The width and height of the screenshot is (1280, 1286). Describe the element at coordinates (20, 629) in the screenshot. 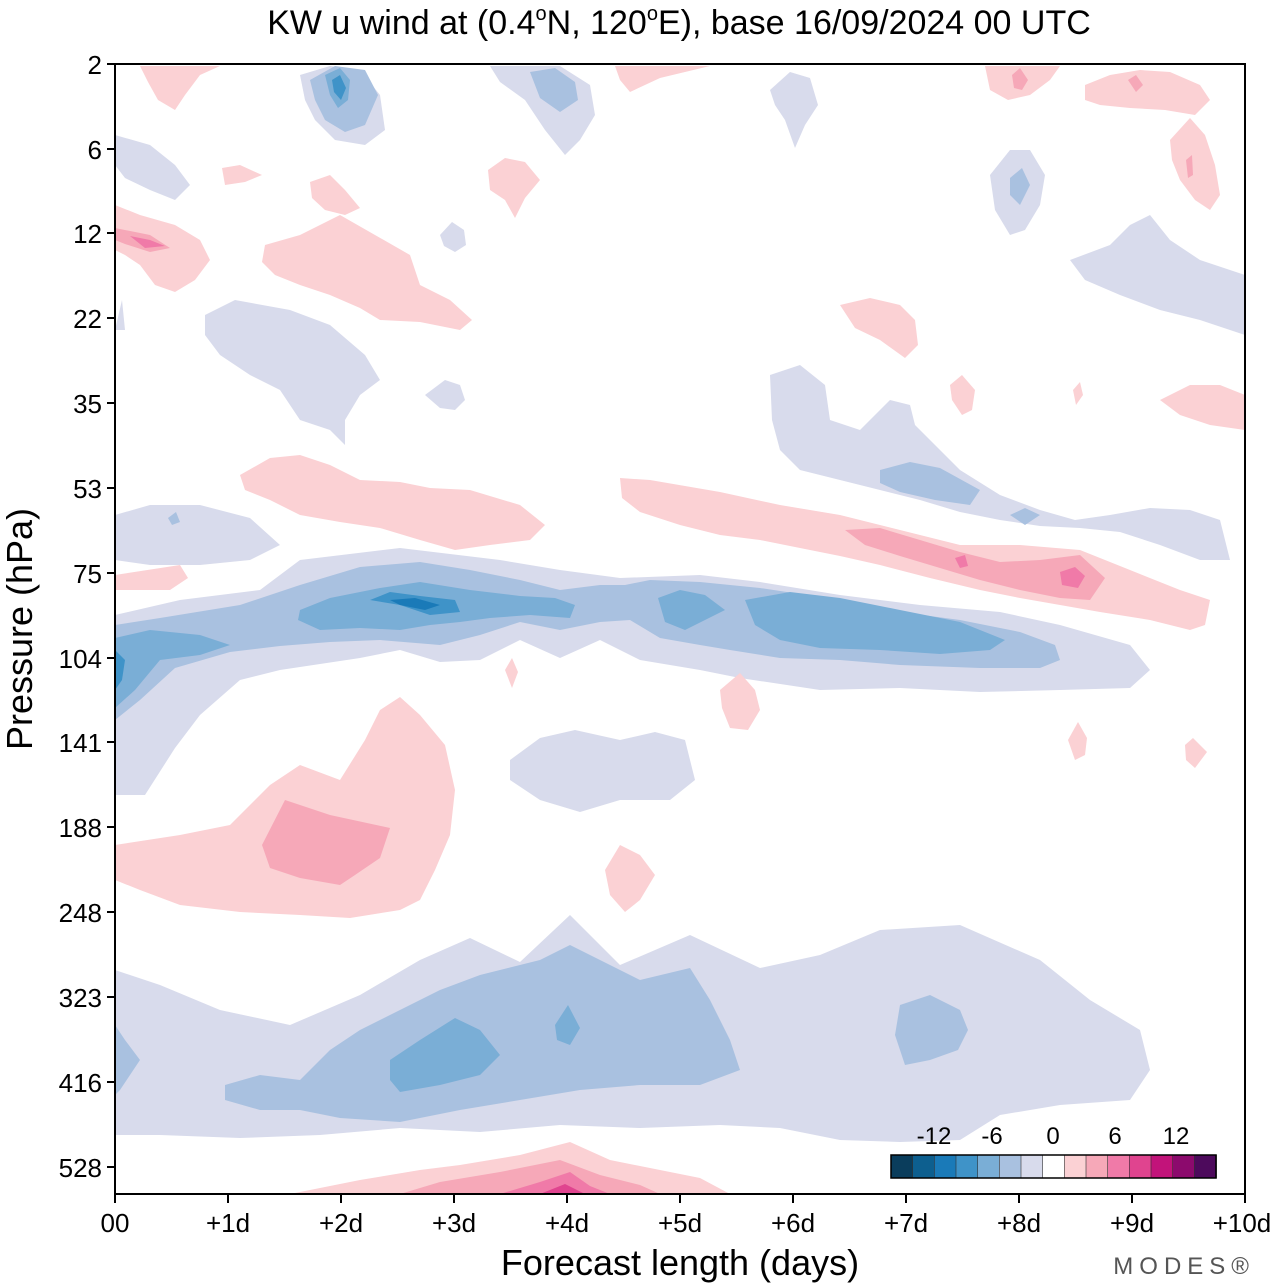

I see `y-axis-label: Pressure (hPa)` at that location.